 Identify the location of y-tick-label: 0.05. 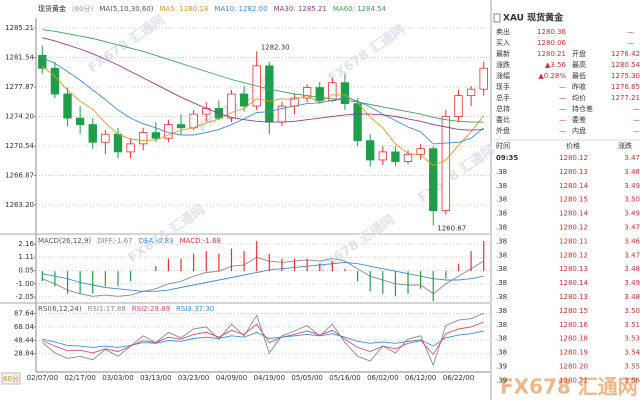
(26, 271).